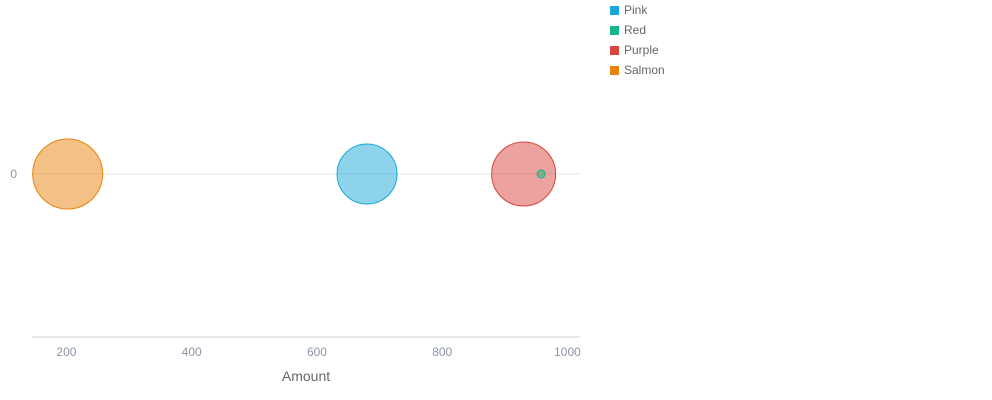 Image resolution: width=992 pixels, height=400 pixels. I want to click on legend-label-purple: Purple, so click(641, 50).